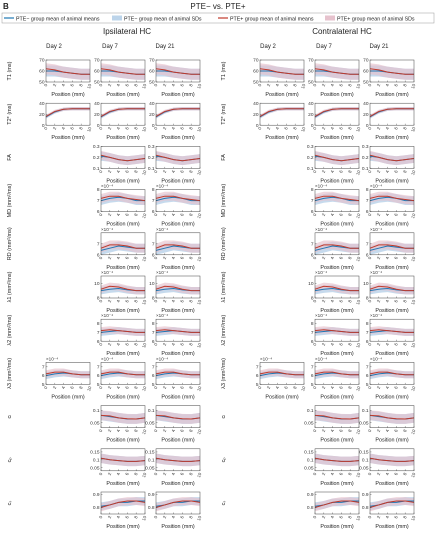 This screenshot has width=436, height=550. What do you see at coordinates (152, 115) in the screenshot?
I see `y-tick-label: 20` at bounding box center [152, 115].